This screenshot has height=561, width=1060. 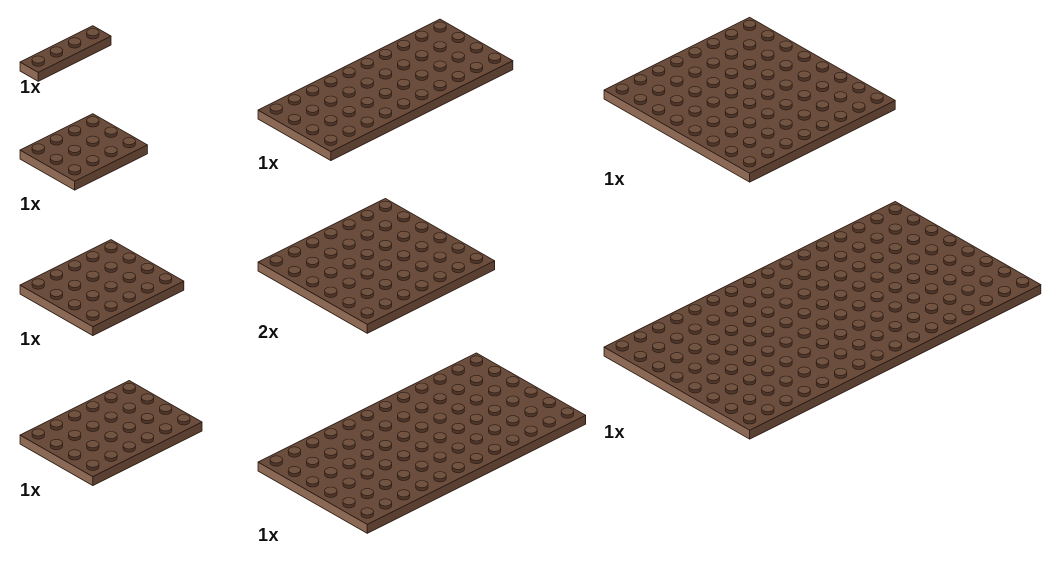 What do you see at coordinates (83, 152) in the screenshot?
I see `plate-3x4` at bounding box center [83, 152].